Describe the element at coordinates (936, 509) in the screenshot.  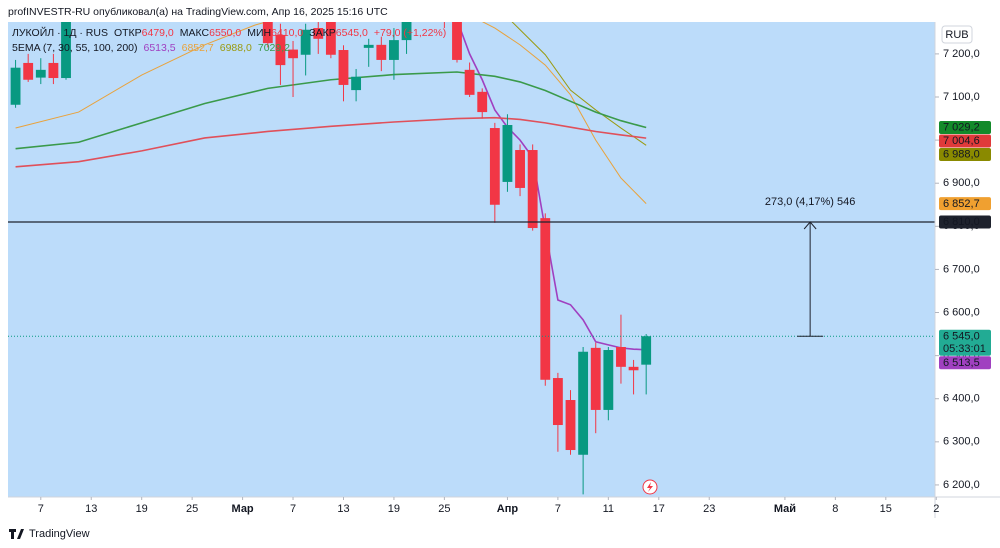
I see `x-tick-label: 2` at that location.